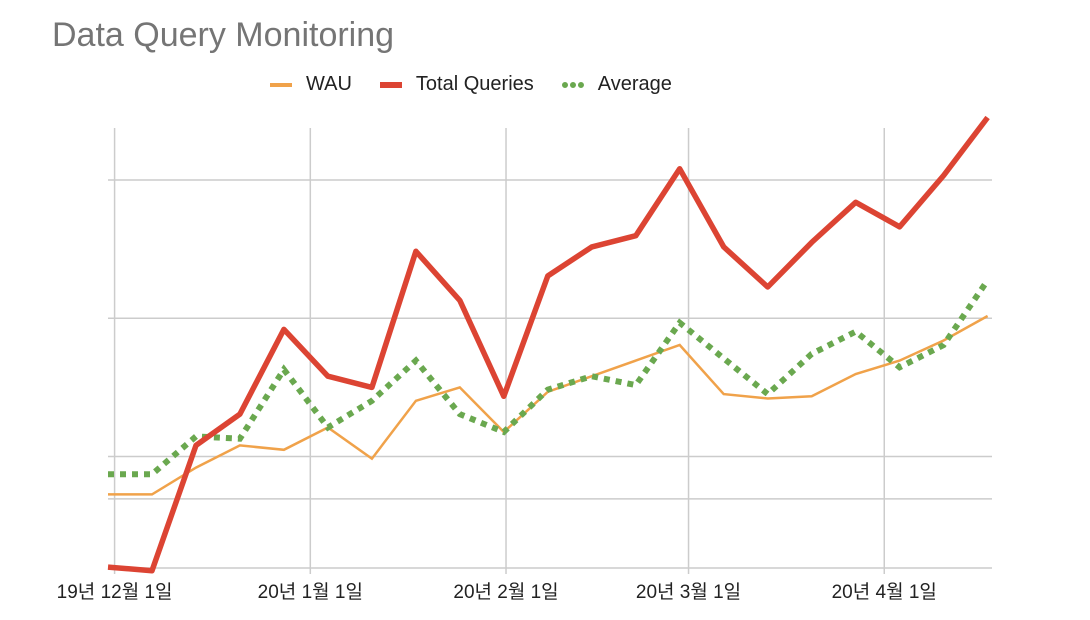 The width and height of the screenshot is (1090, 620). Describe the element at coordinates (115, 592) in the screenshot. I see `x-tick-label-0: 19년 12월 1일` at that location.